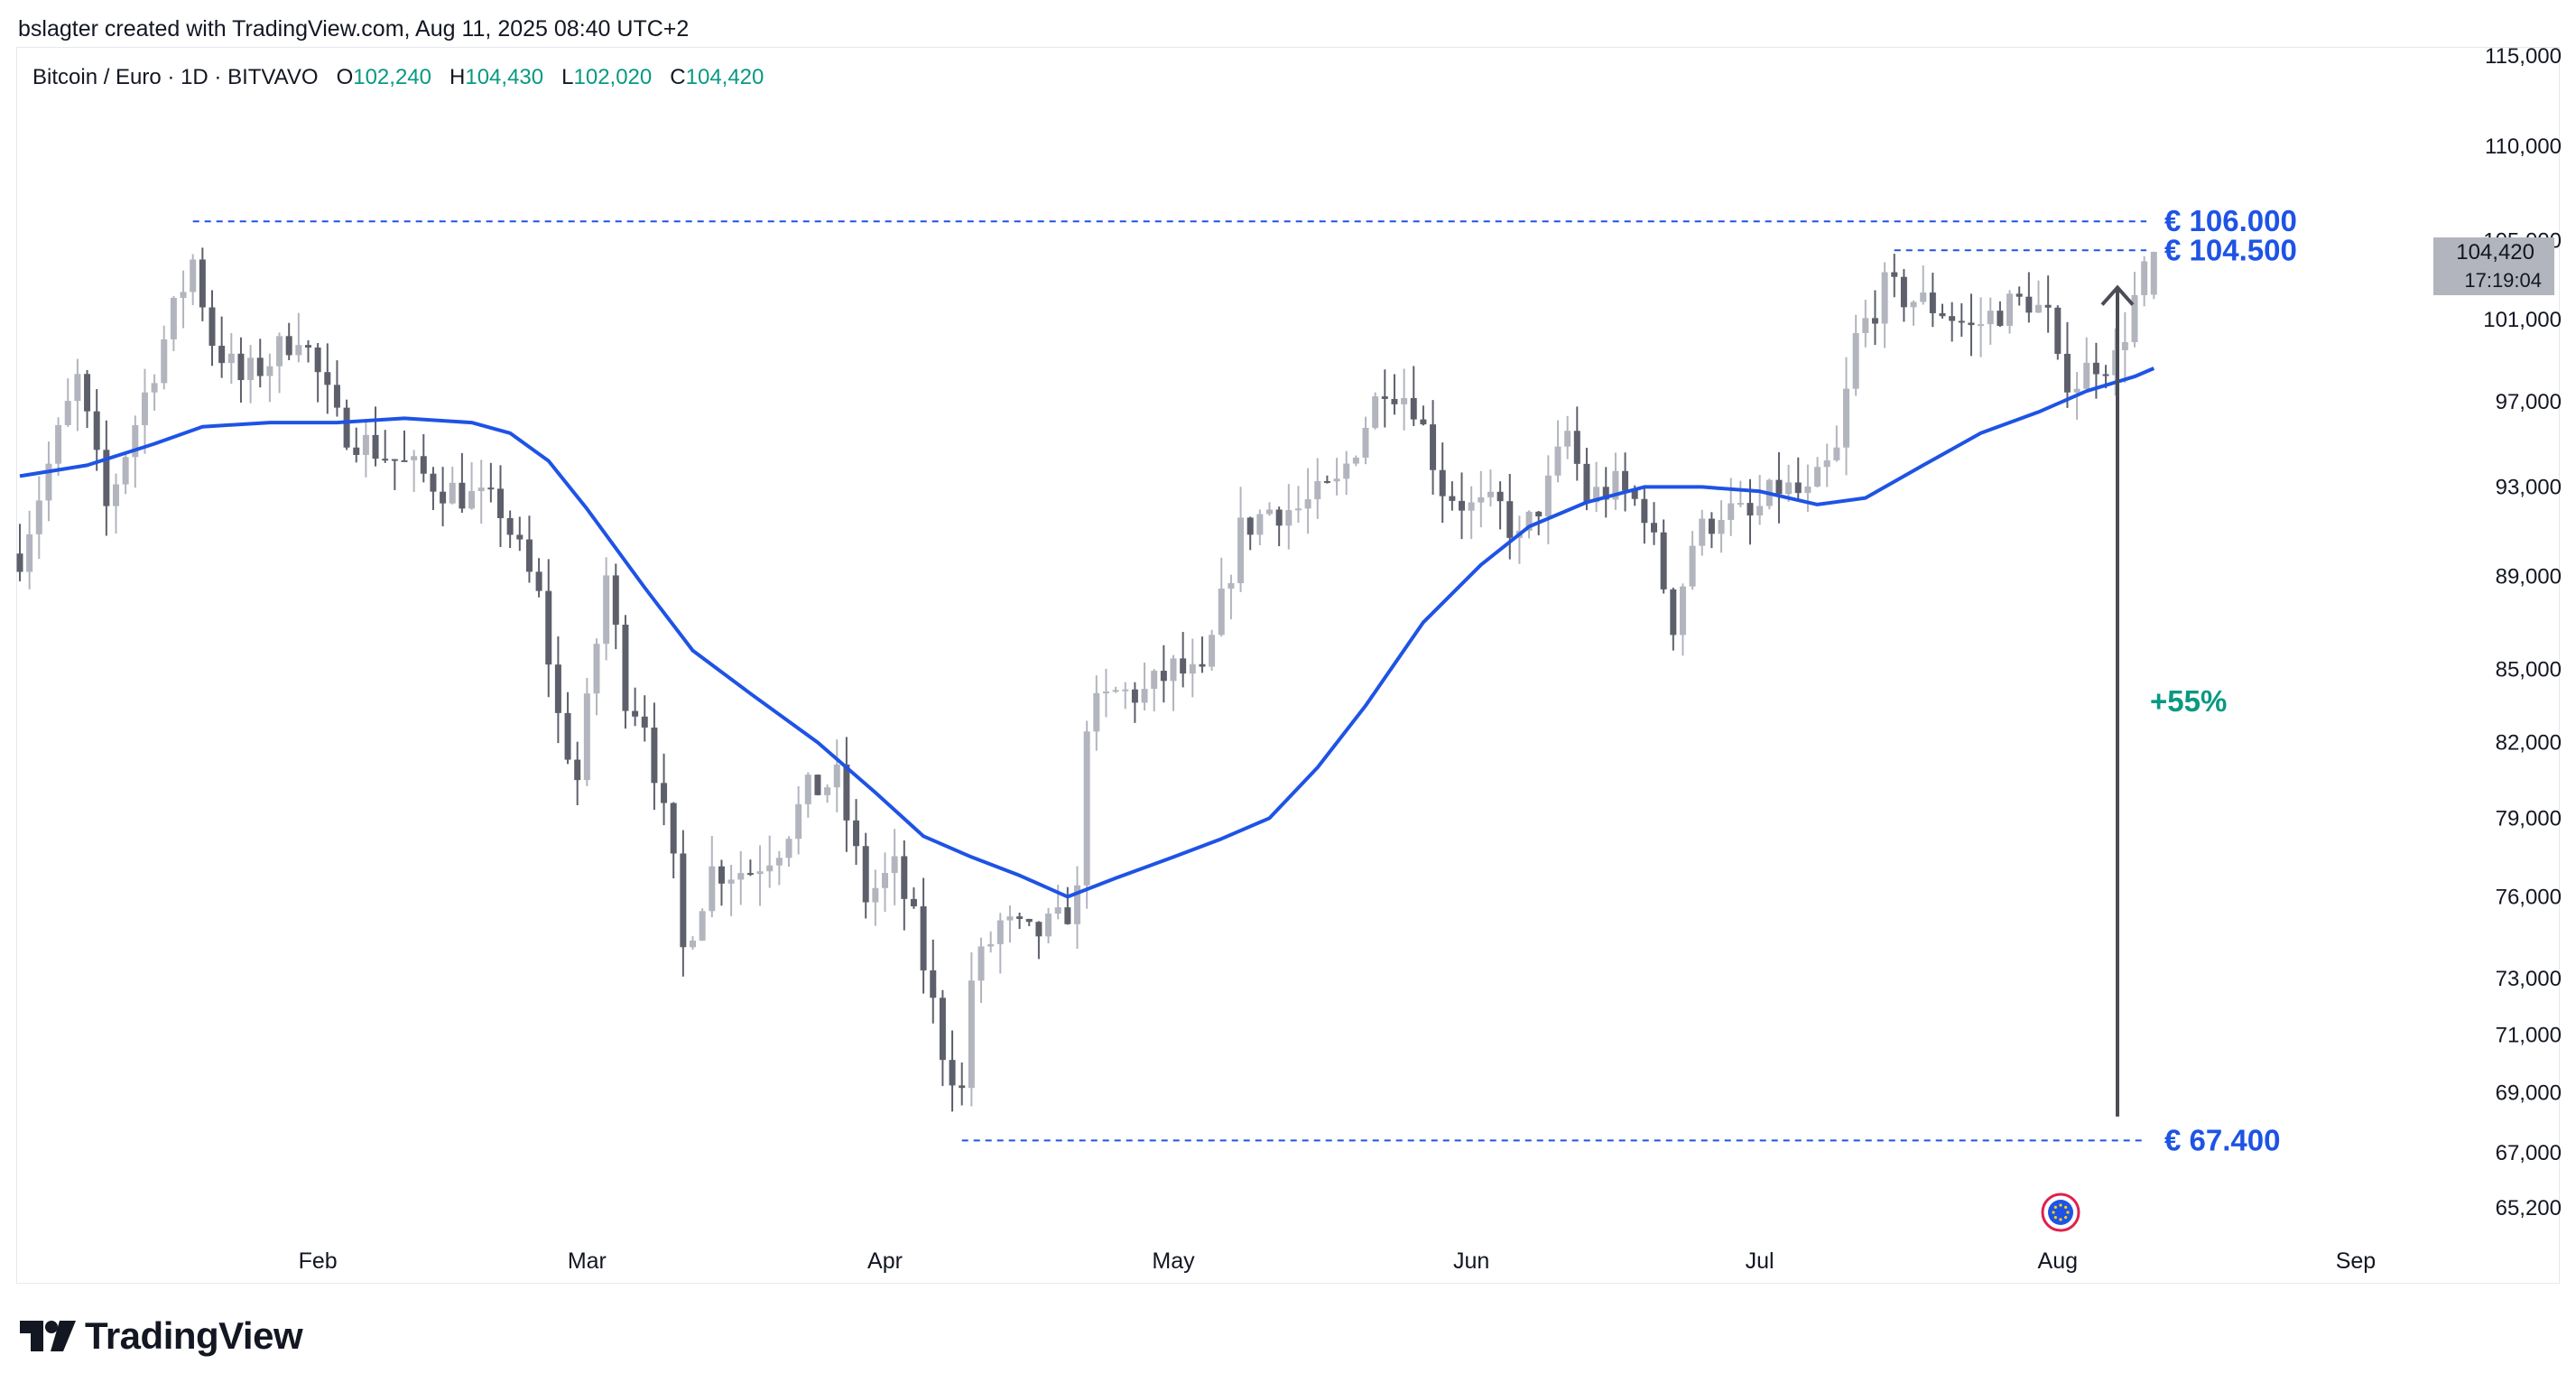 Image resolution: width=2576 pixels, height=1392 pixels. What do you see at coordinates (175, 77) in the screenshot?
I see `symbol-label: Bitcoin / Euro · 1D · BITVAVO` at bounding box center [175, 77].